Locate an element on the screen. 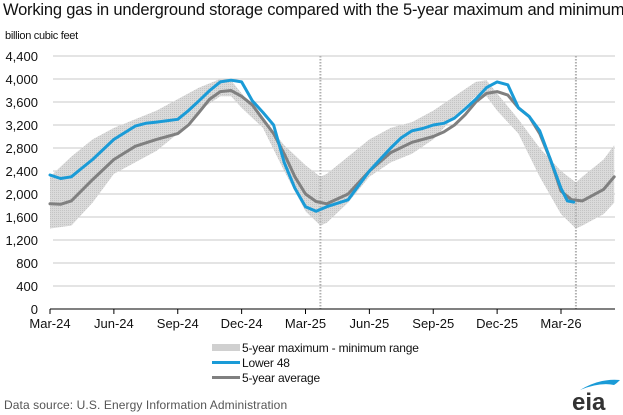  legend-item-lower48: Lower 48 is located at coordinates (315, 362).